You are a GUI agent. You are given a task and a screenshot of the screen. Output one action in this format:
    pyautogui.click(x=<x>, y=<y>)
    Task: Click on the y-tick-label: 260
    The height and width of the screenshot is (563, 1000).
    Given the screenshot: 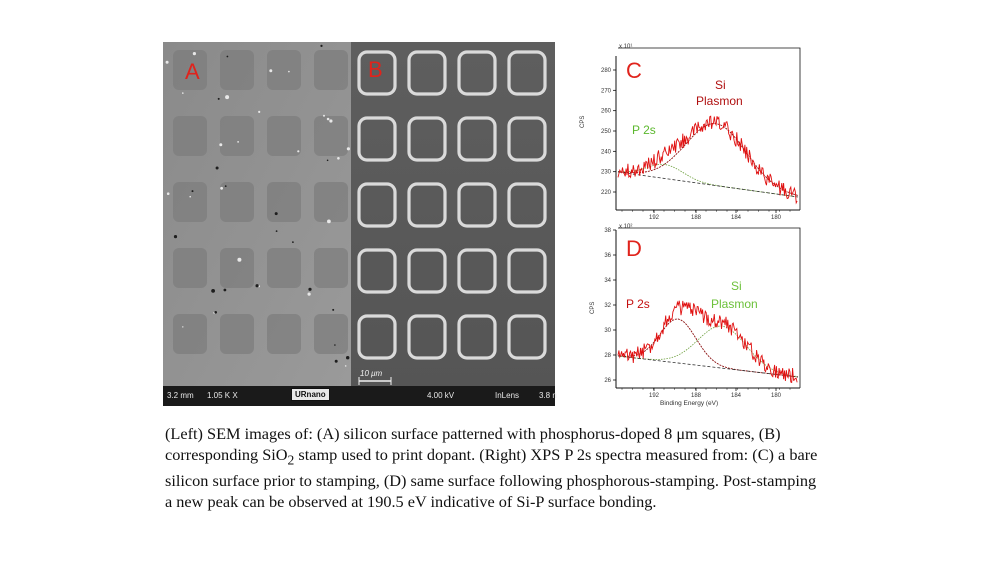 What is the action you would take?
    pyautogui.click(x=606, y=112)
    